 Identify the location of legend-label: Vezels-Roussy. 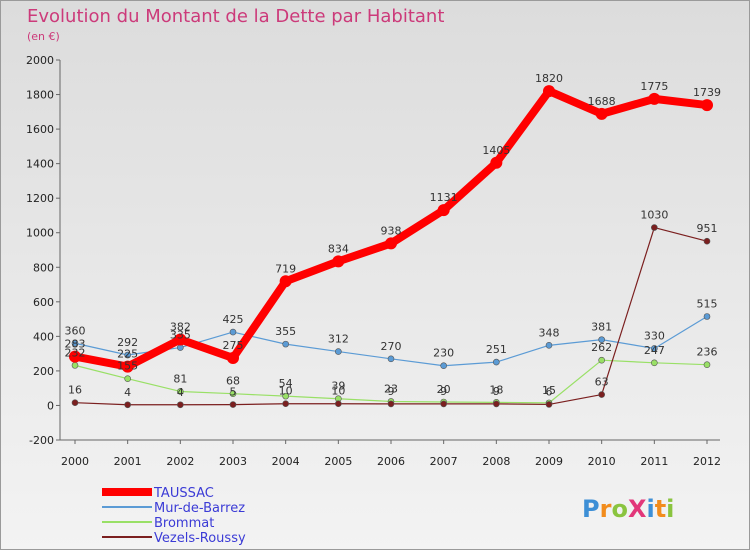
(200, 538).